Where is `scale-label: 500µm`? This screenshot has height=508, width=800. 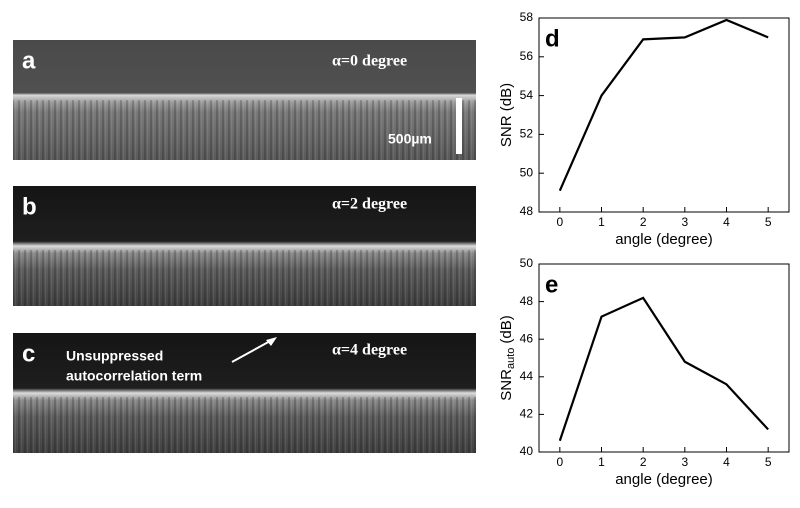
scale-label: 500µm is located at coordinates (410, 139).